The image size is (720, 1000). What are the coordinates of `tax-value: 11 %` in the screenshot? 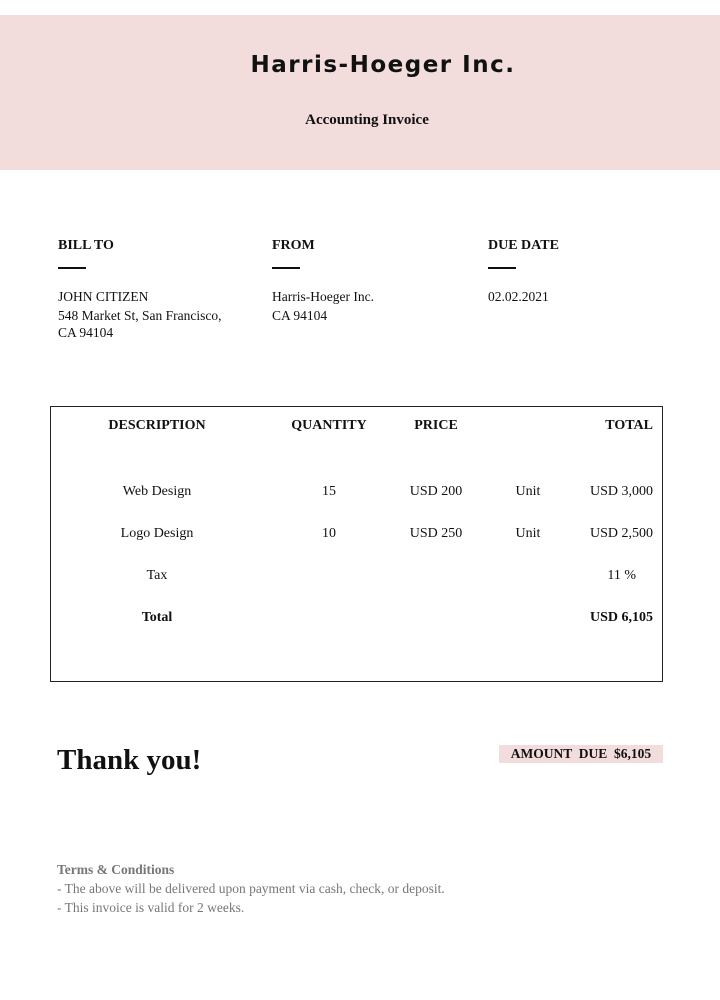 It's located at (621, 575).